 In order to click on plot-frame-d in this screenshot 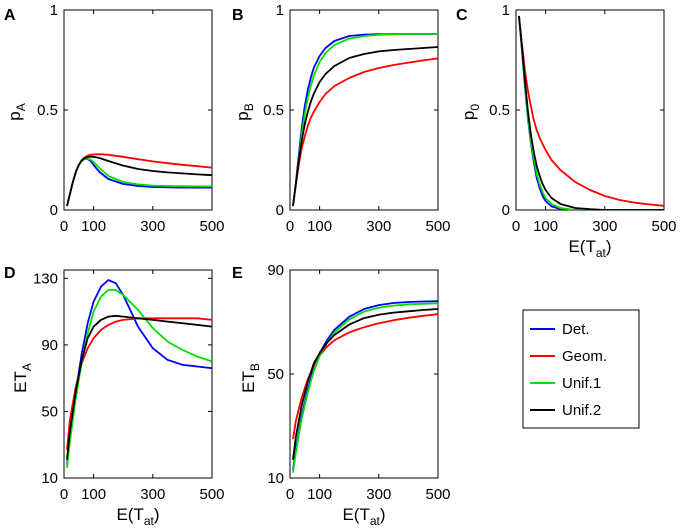, I will do `click(138, 374)`.